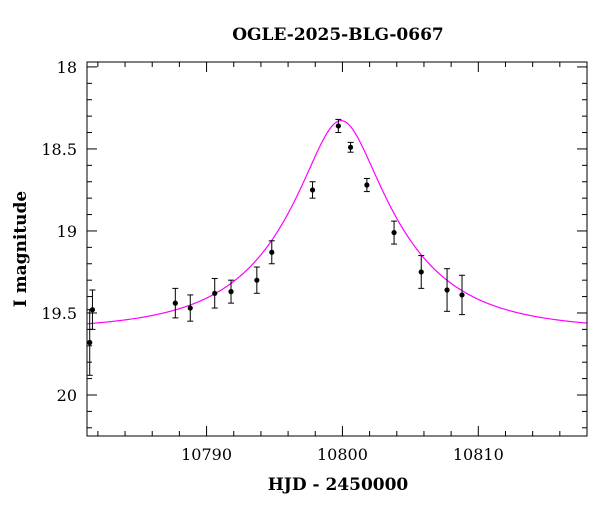 The image size is (600, 512). Describe the element at coordinates (478, 454) in the screenshot. I see `x-tick-label: 10810` at that location.